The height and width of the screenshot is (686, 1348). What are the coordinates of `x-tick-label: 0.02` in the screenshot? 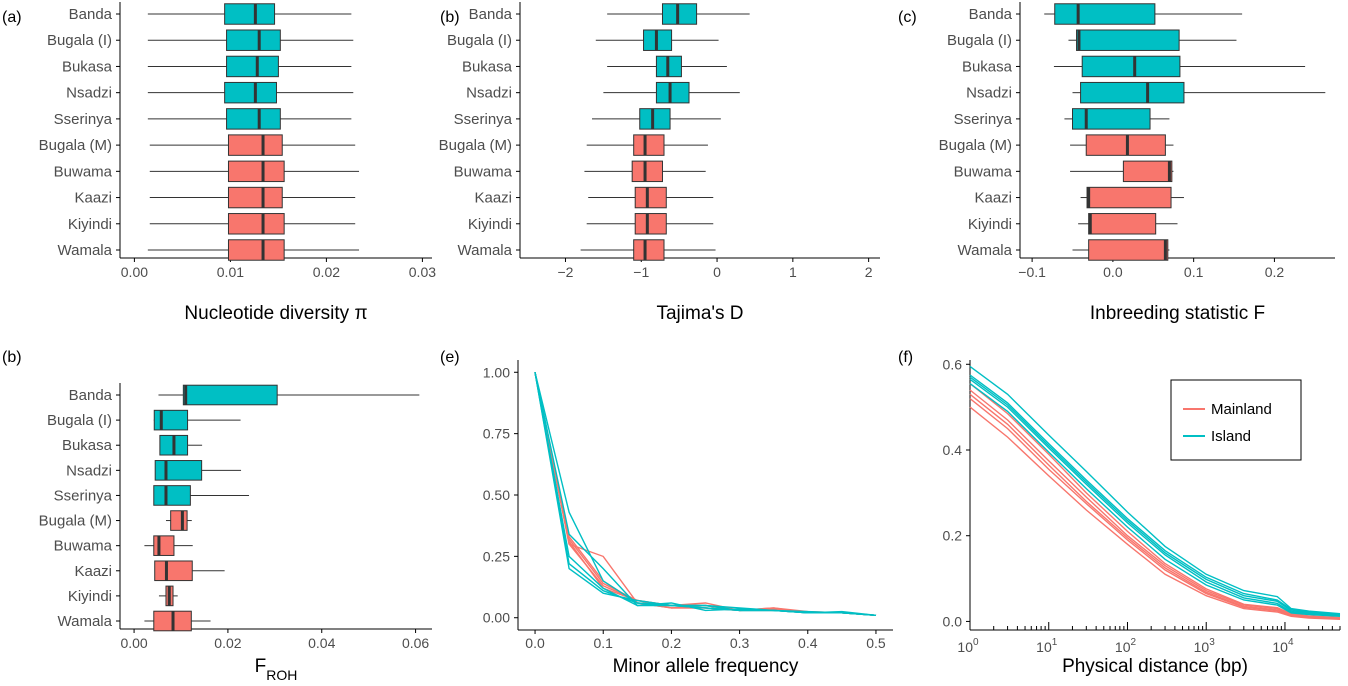 It's located at (326, 272).